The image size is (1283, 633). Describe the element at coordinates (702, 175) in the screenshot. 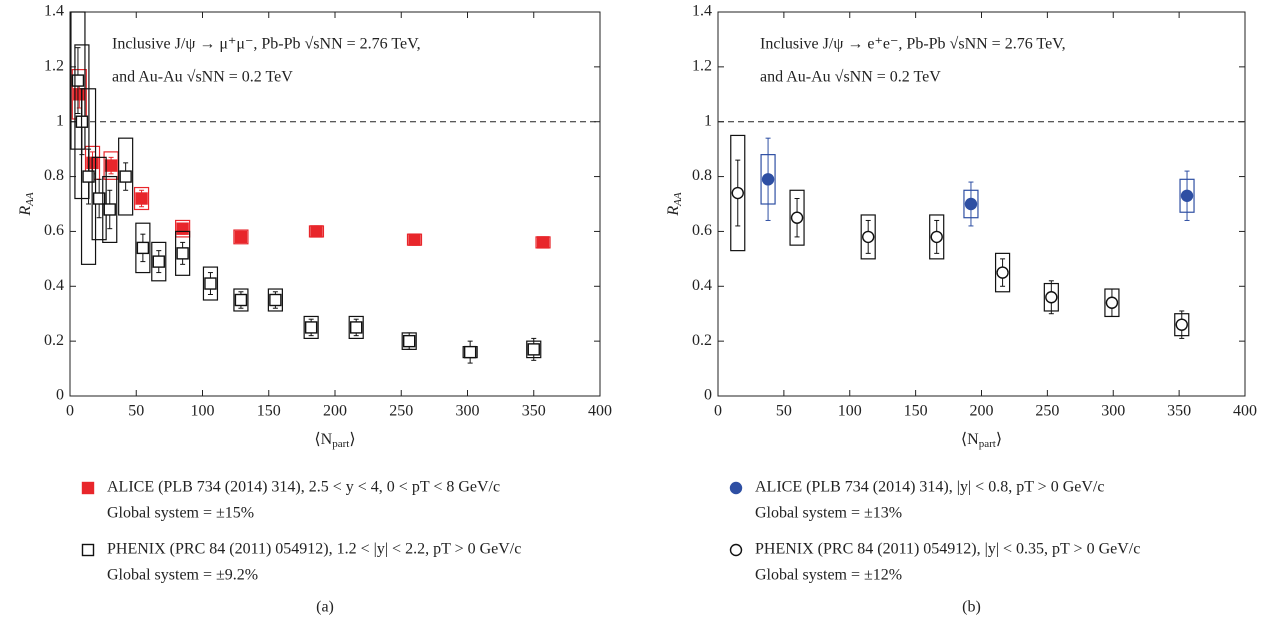

I see `y-tick-label: 0.8` at that location.